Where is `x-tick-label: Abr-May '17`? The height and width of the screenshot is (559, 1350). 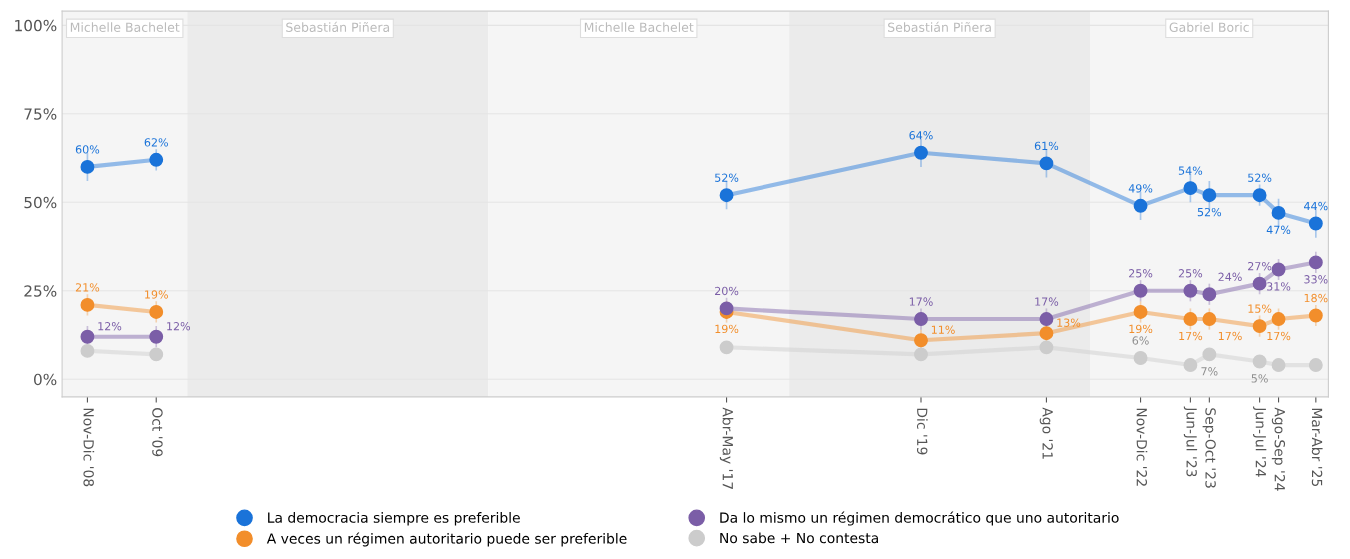
x-tick-label: Abr-May '17 is located at coordinates (726, 448).